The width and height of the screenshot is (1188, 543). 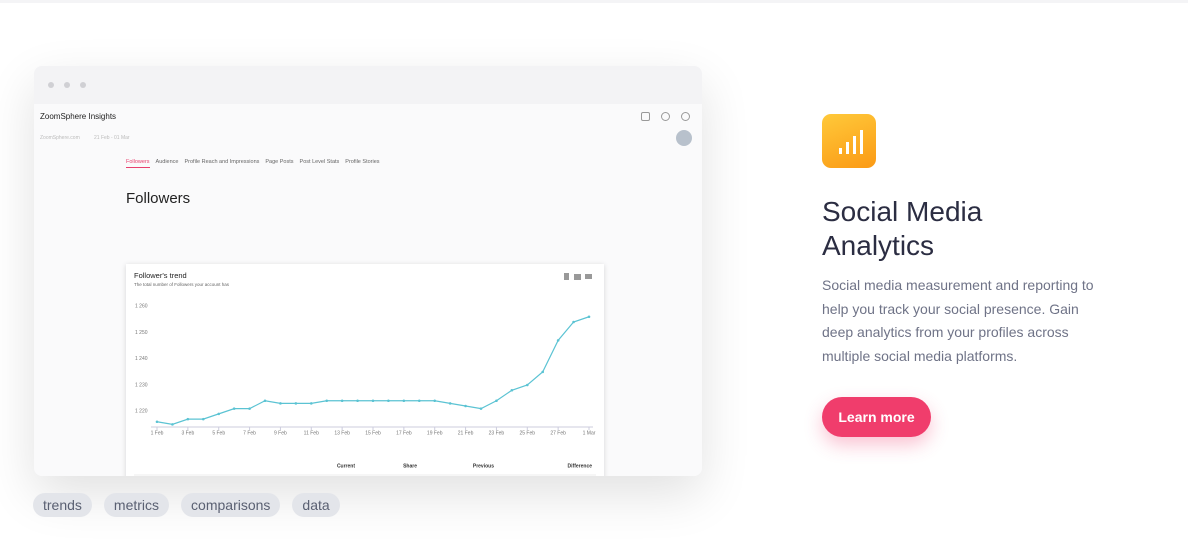 I want to click on y-tick-label: 1 240, so click(x=141, y=359).